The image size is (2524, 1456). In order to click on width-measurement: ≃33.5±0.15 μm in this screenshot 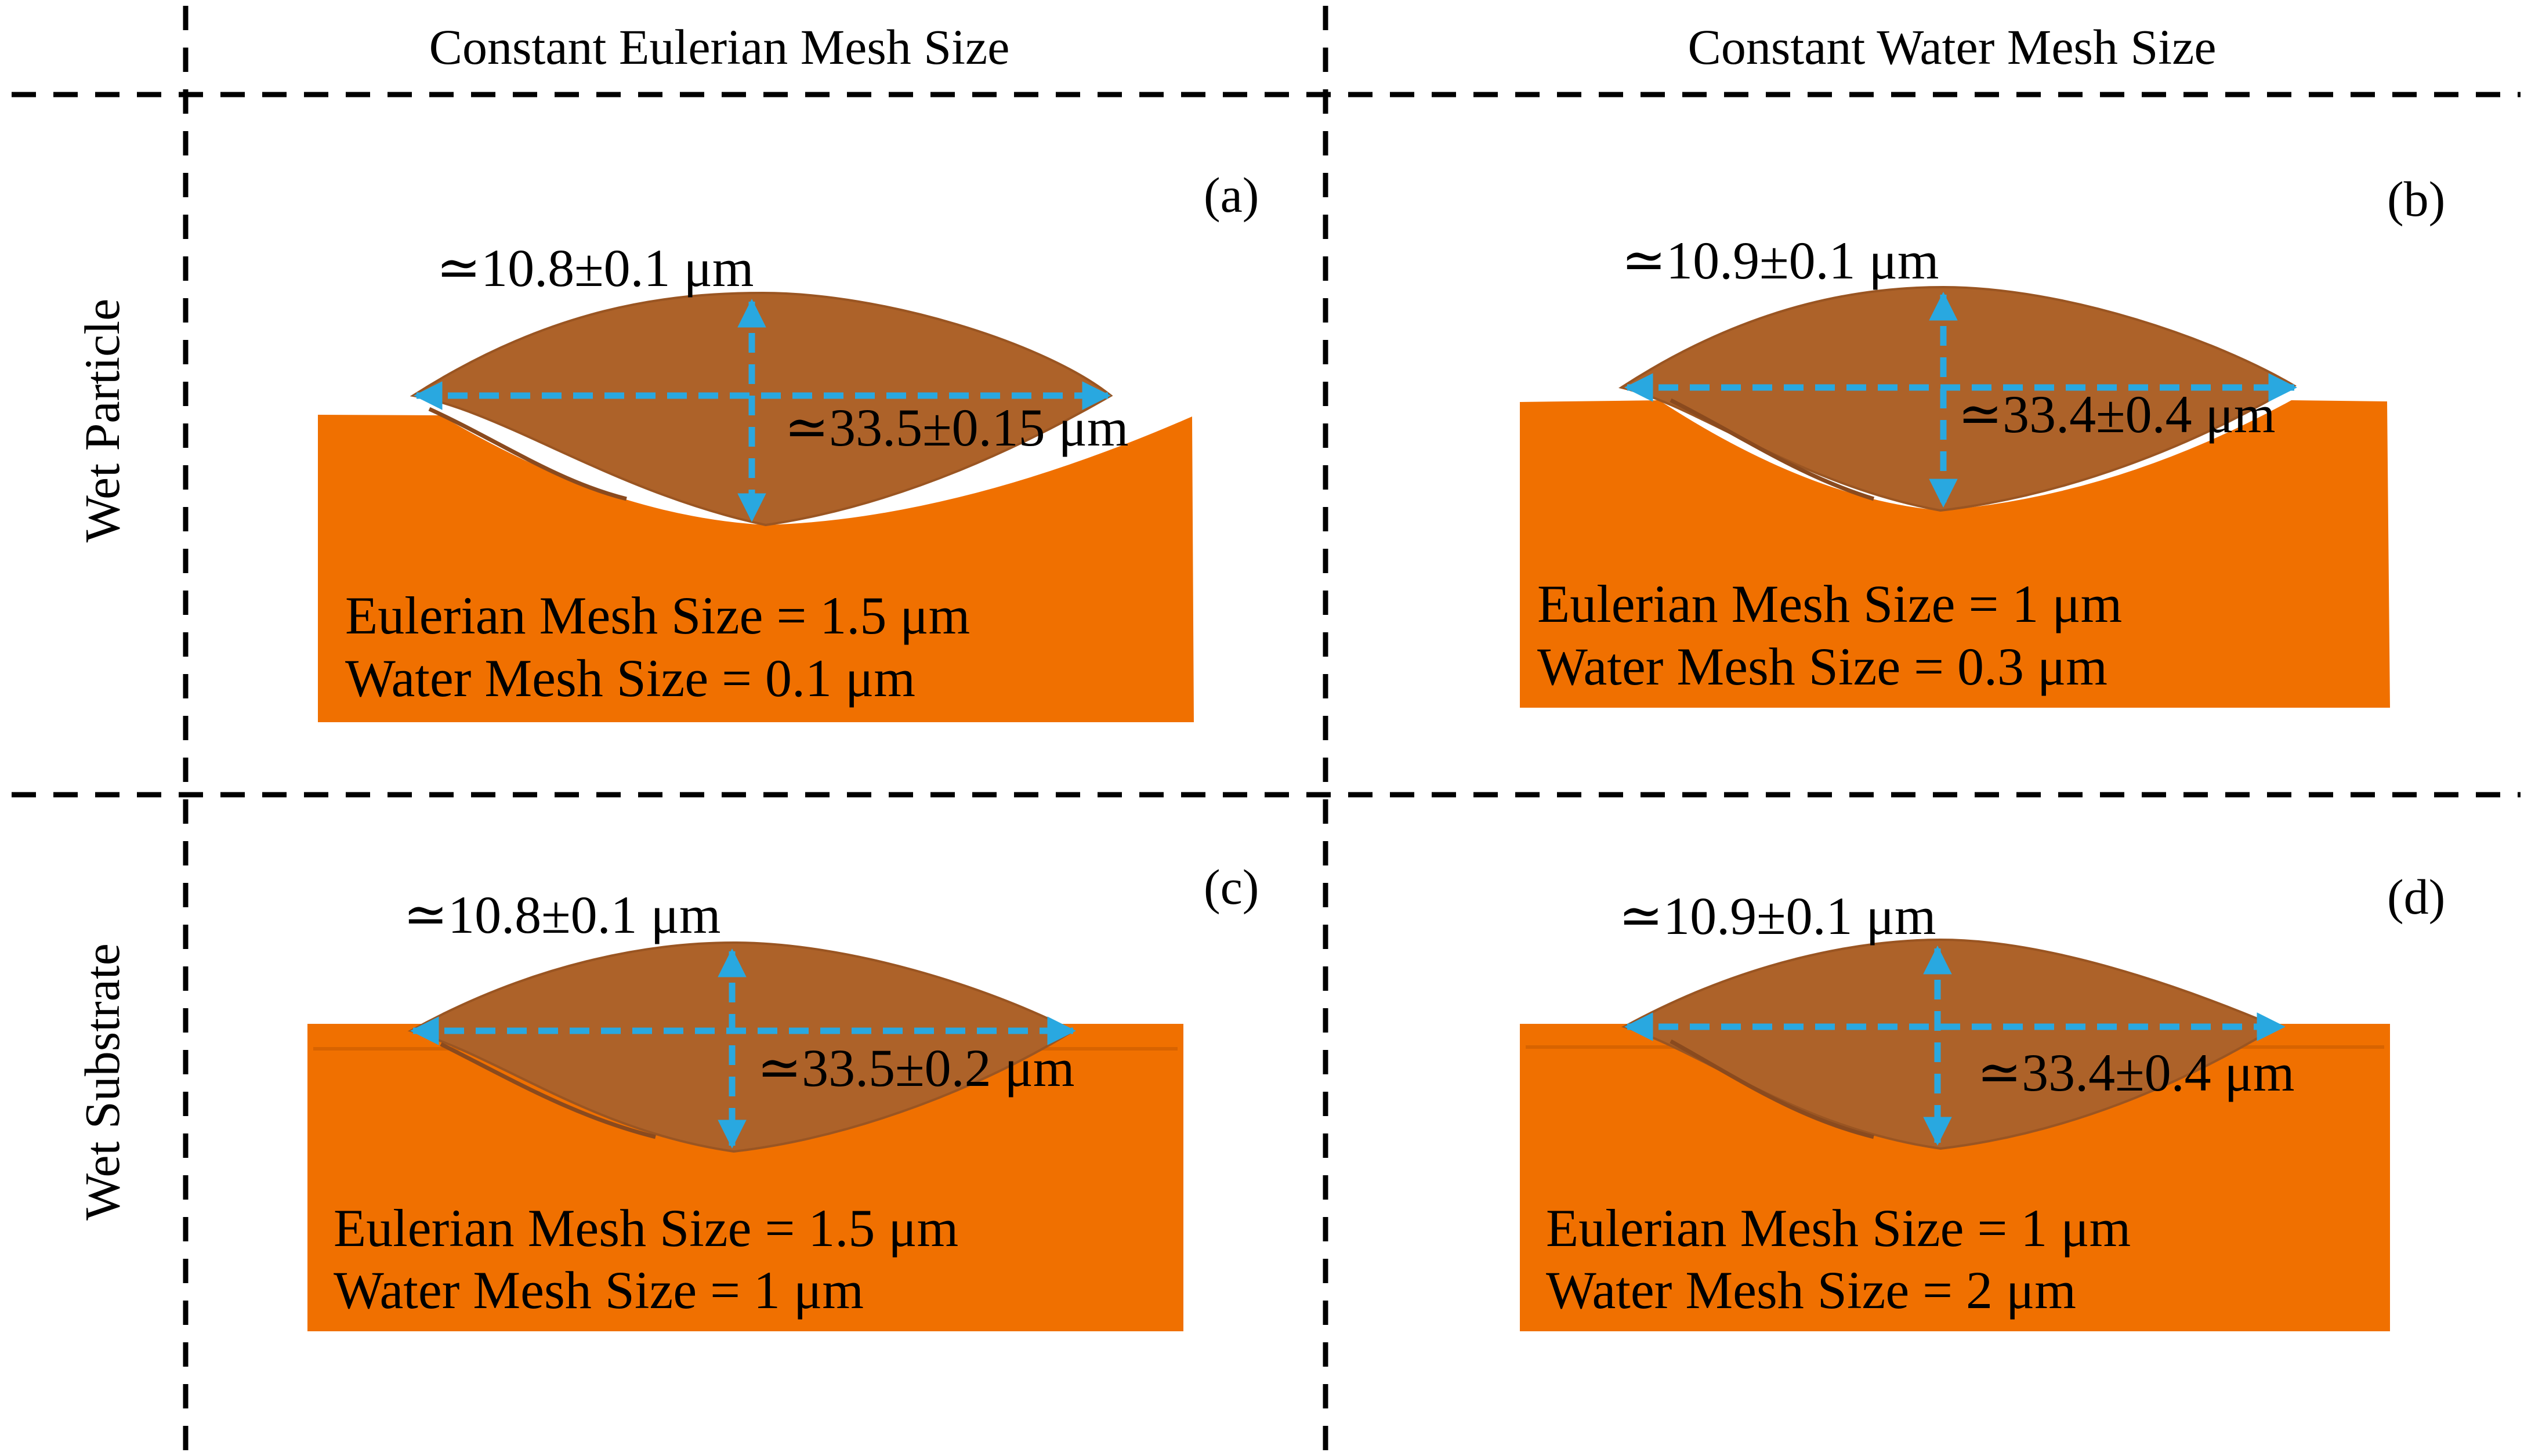, I will do `click(956, 427)`.